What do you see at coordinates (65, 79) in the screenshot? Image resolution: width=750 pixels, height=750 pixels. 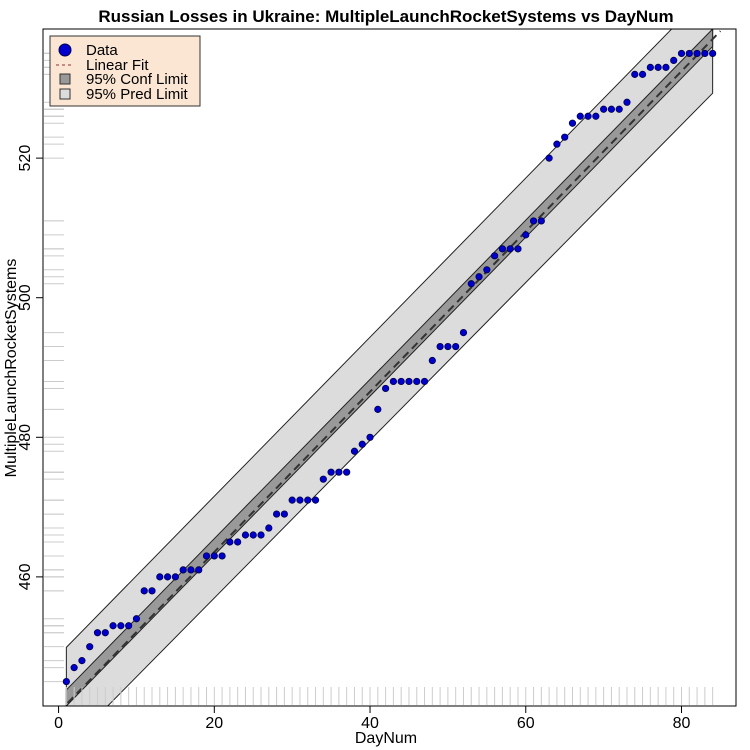 I see `legend-conf-marker` at bounding box center [65, 79].